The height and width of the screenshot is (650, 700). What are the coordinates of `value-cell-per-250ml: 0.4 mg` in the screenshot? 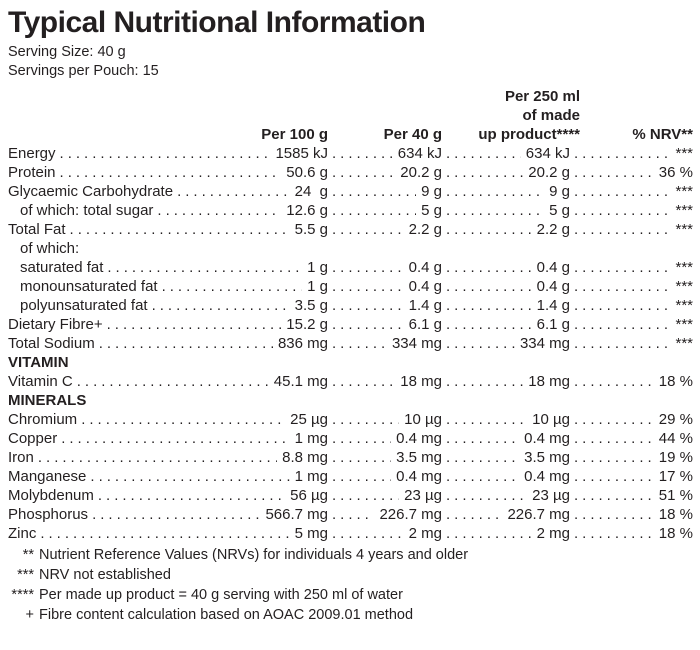 It's located at (506, 476).